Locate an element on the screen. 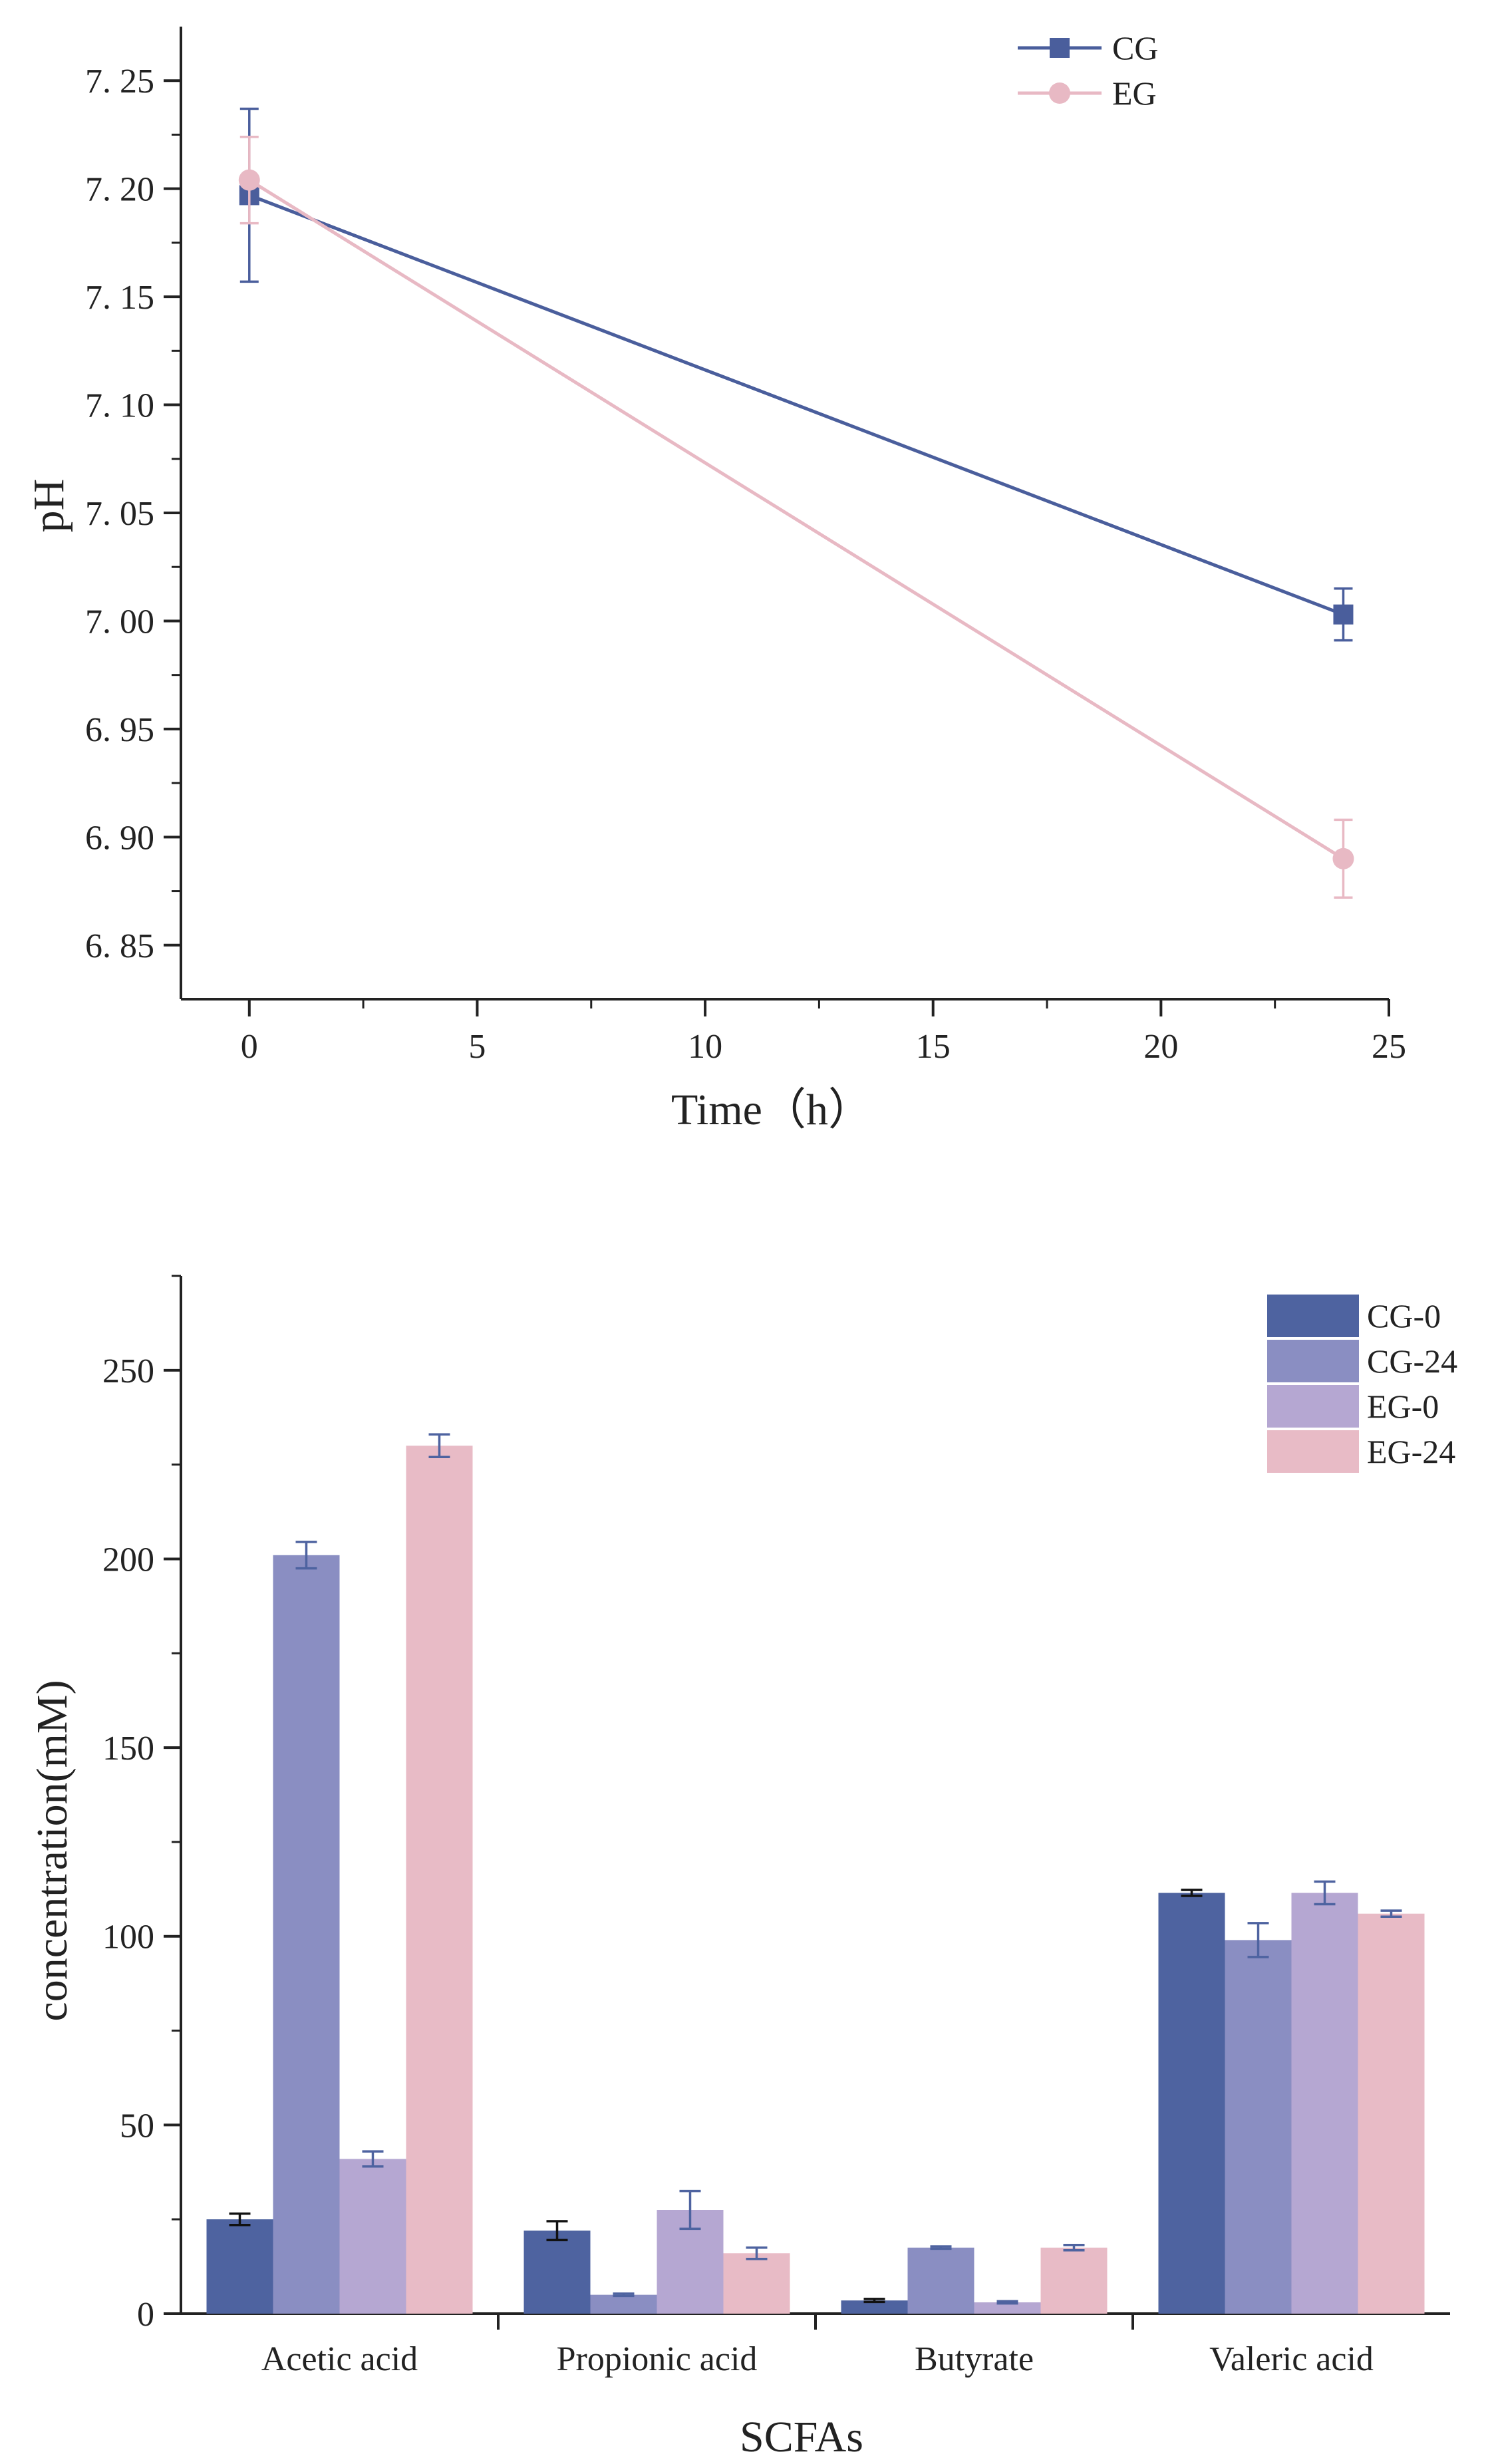  y-axis-title: concentration(mM) is located at coordinates (52, 1851).